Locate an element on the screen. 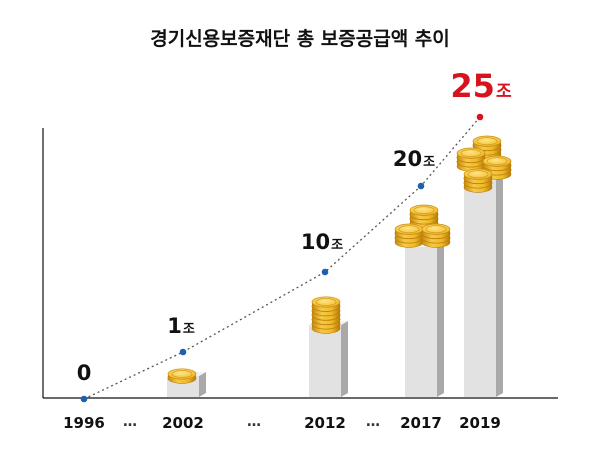  marker-2002 is located at coordinates (183, 352).